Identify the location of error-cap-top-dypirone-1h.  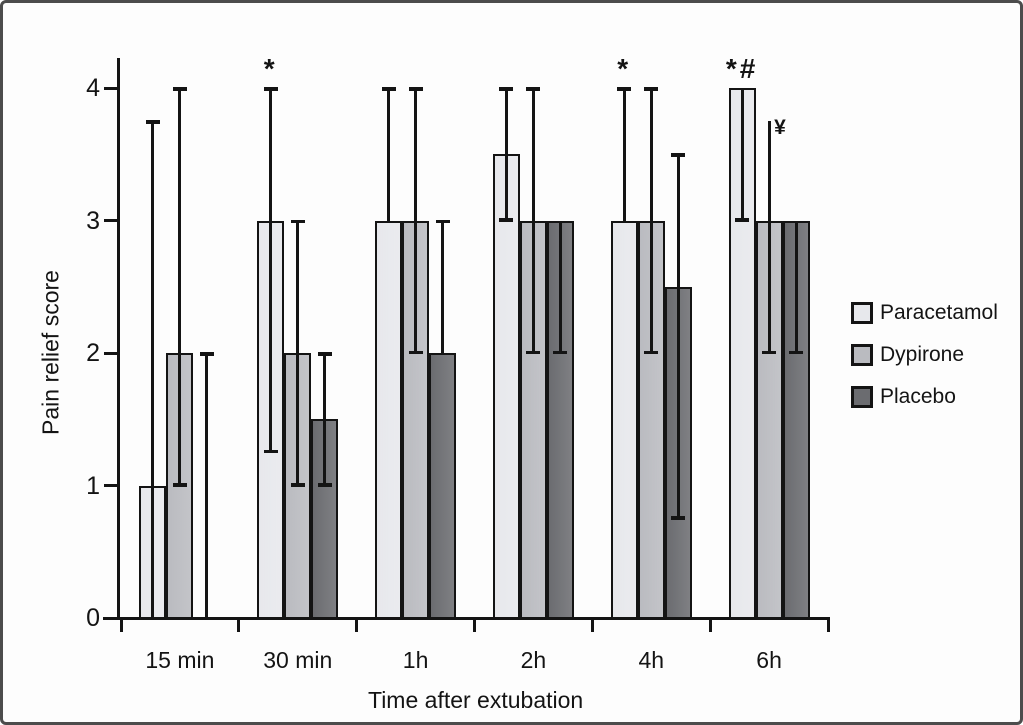
(415, 89).